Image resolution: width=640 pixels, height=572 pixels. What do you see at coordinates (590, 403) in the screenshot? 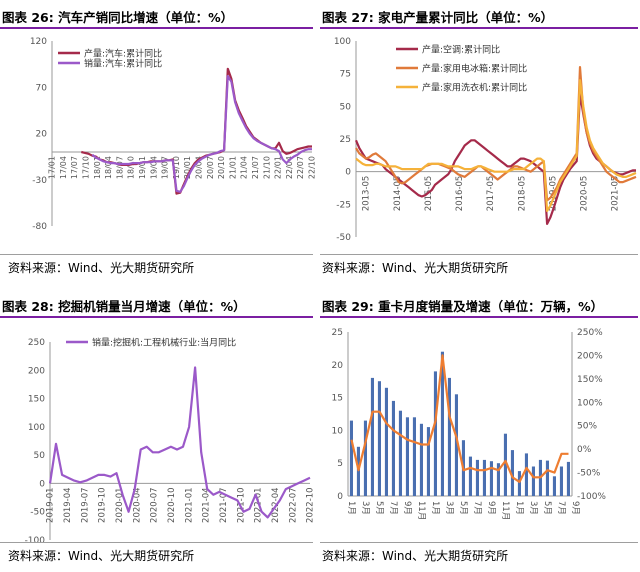
I see `y-tick-label-right: 100%` at bounding box center [590, 403].